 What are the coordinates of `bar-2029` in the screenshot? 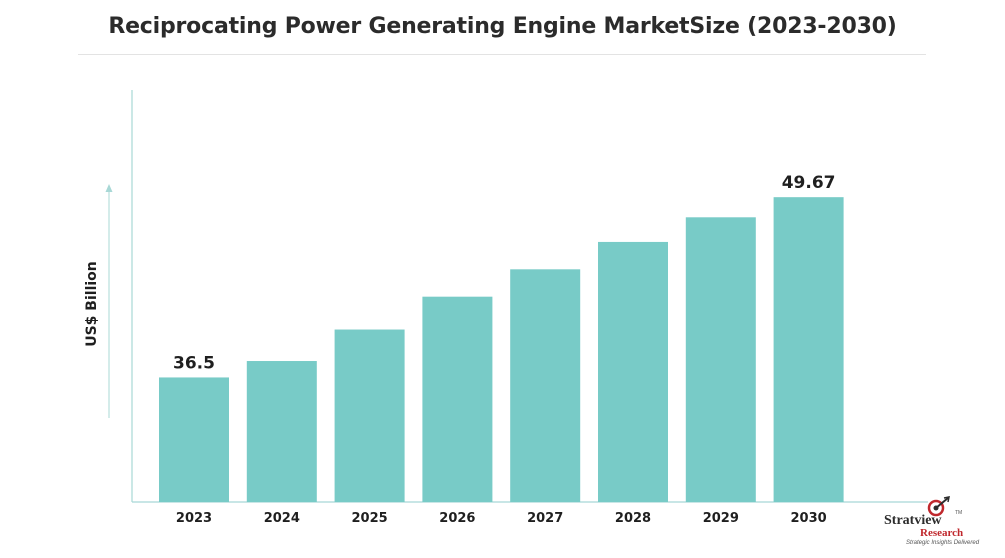 It's located at (720, 359).